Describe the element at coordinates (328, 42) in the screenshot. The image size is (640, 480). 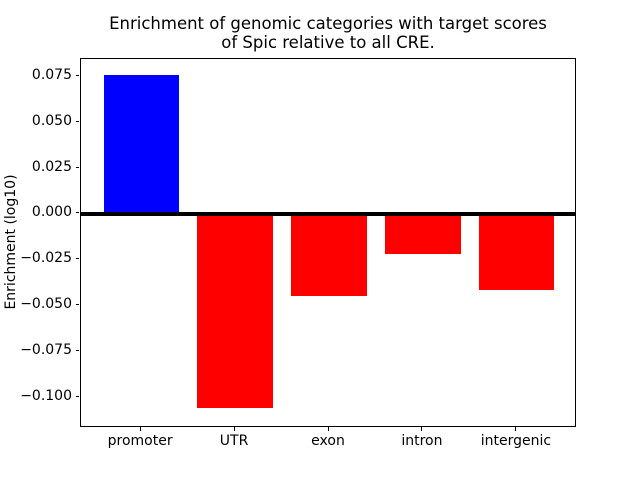
I see `chart-title-line2: of Spic relative to all CRE.` at that location.